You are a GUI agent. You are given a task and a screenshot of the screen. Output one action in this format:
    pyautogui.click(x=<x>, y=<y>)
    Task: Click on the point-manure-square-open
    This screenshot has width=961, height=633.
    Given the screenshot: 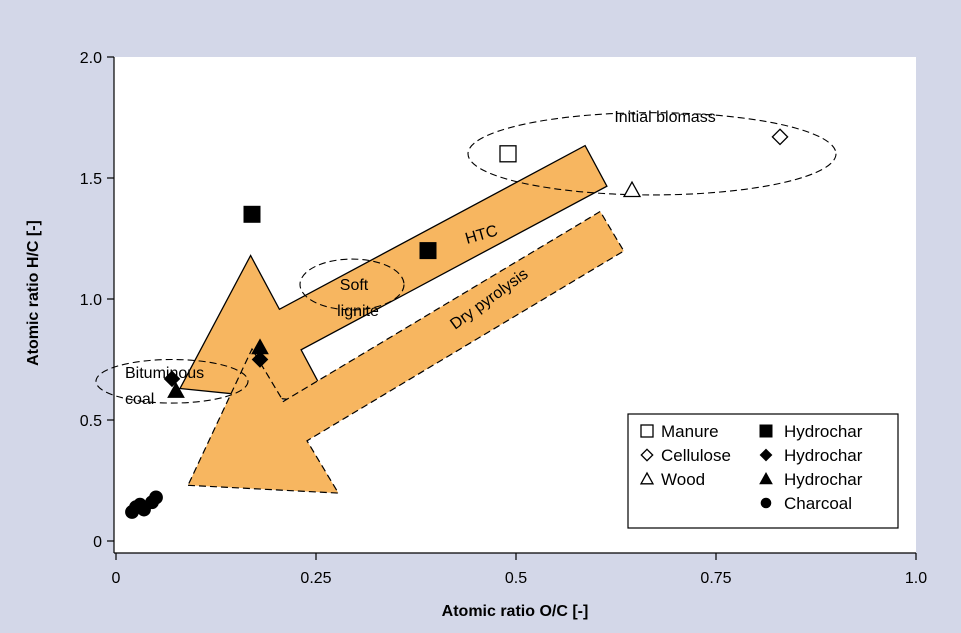 What is the action you would take?
    pyautogui.click(x=508, y=154)
    